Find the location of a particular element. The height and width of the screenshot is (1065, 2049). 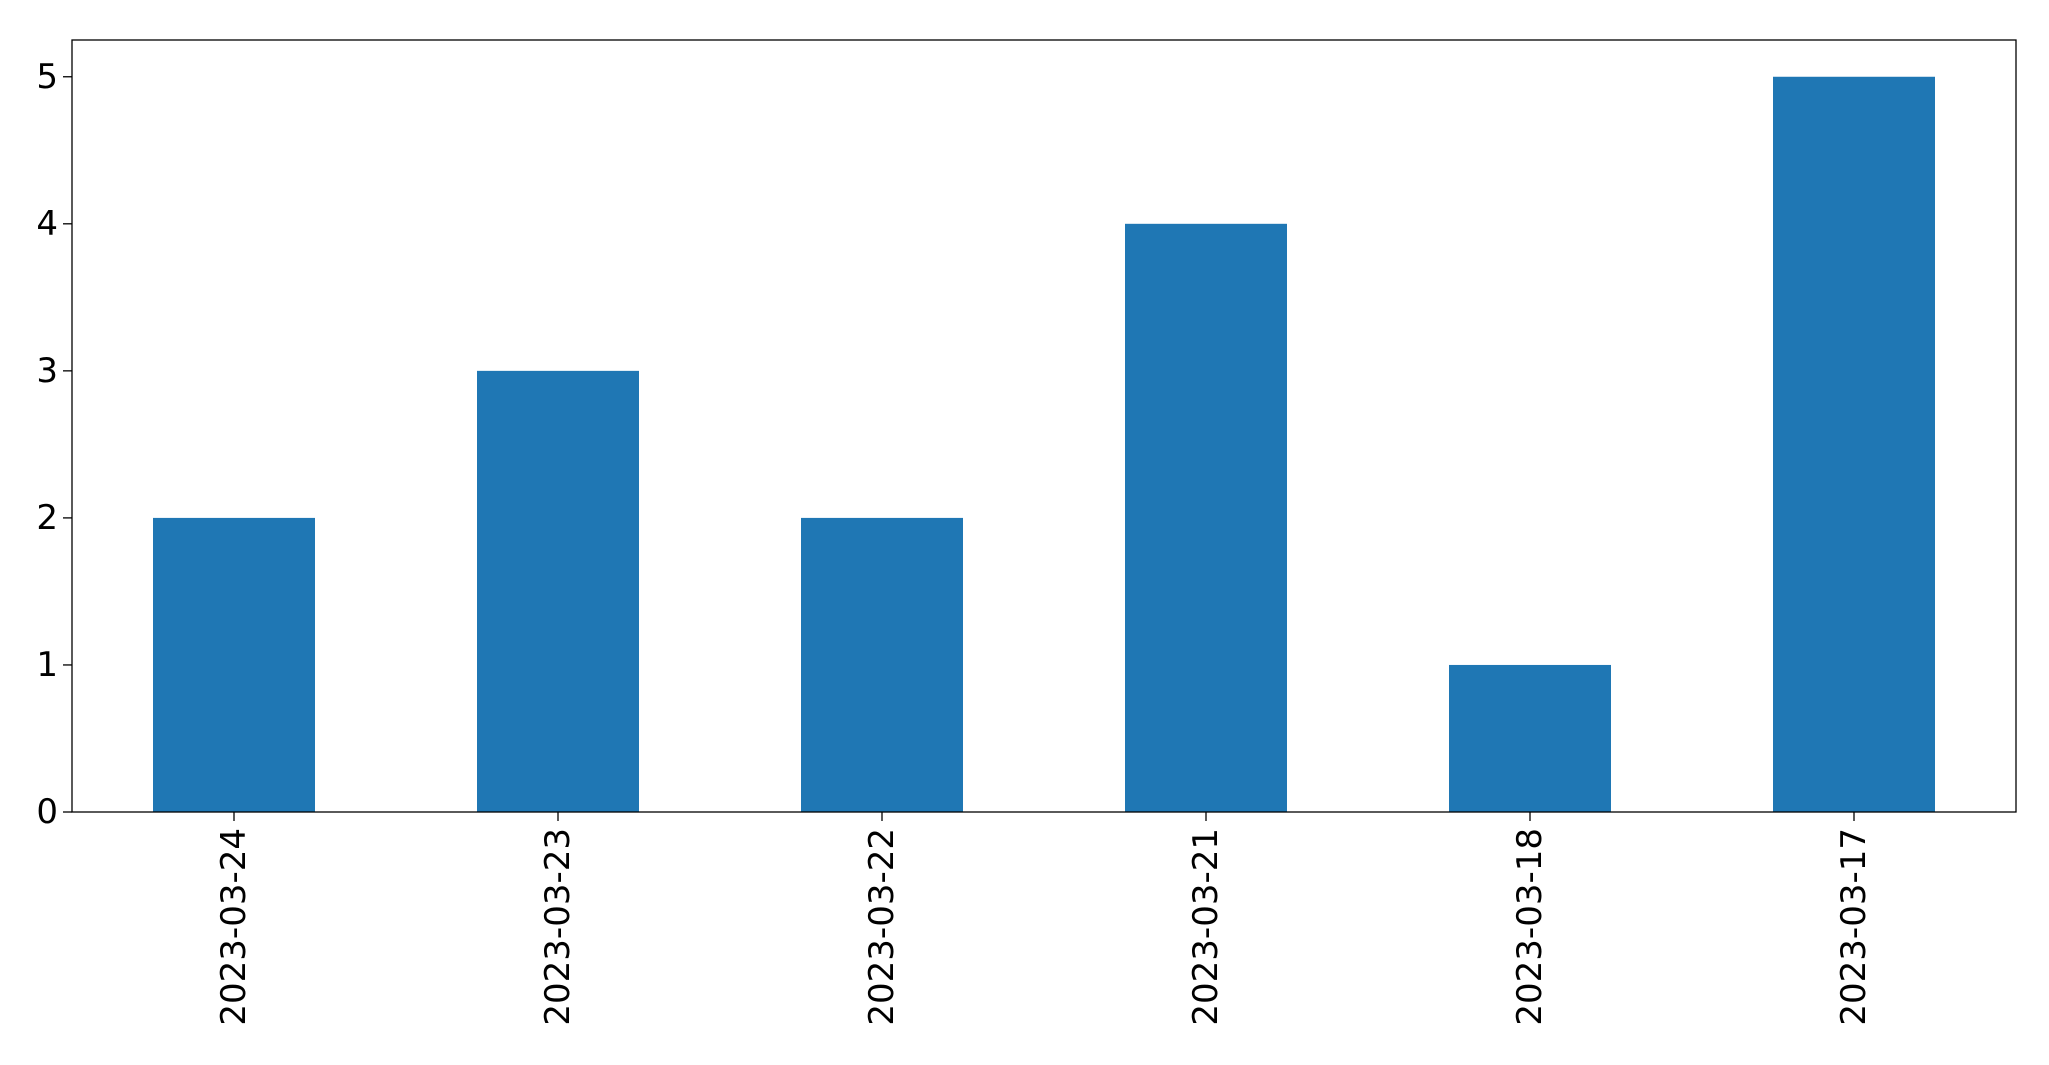

x-tick-label: 2023-03-18 is located at coordinates (1530, 927).